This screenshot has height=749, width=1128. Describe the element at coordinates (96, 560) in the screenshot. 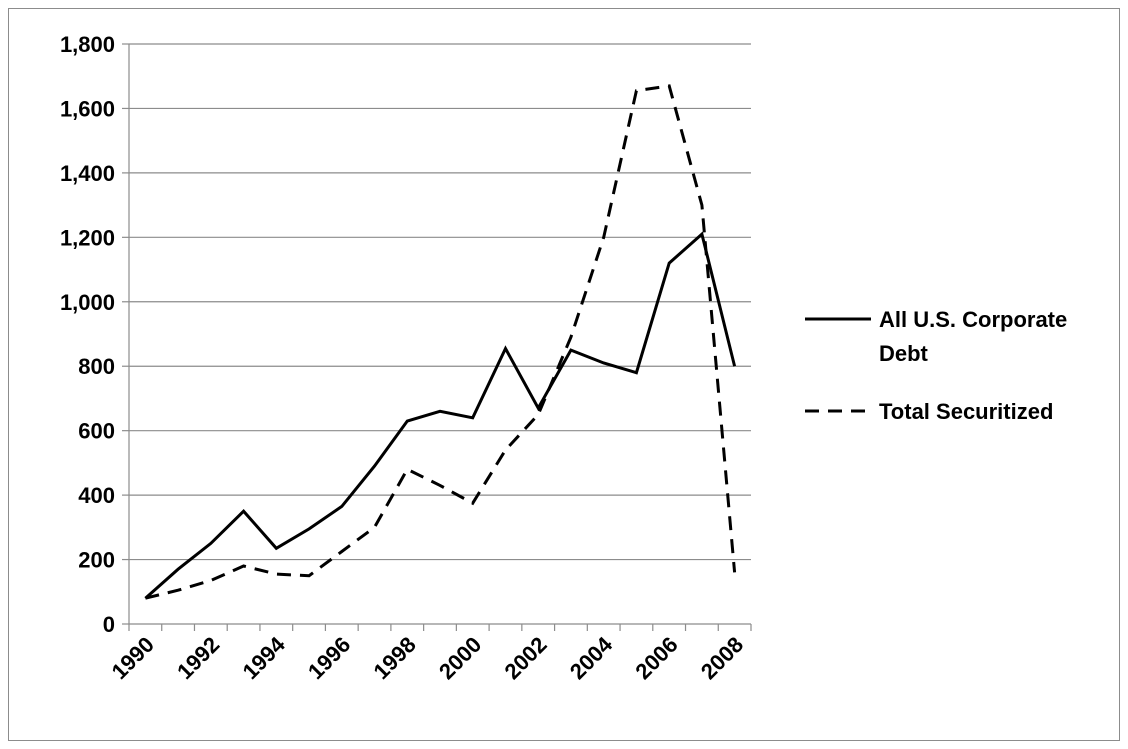

I see `y-tick-label: 200` at that location.